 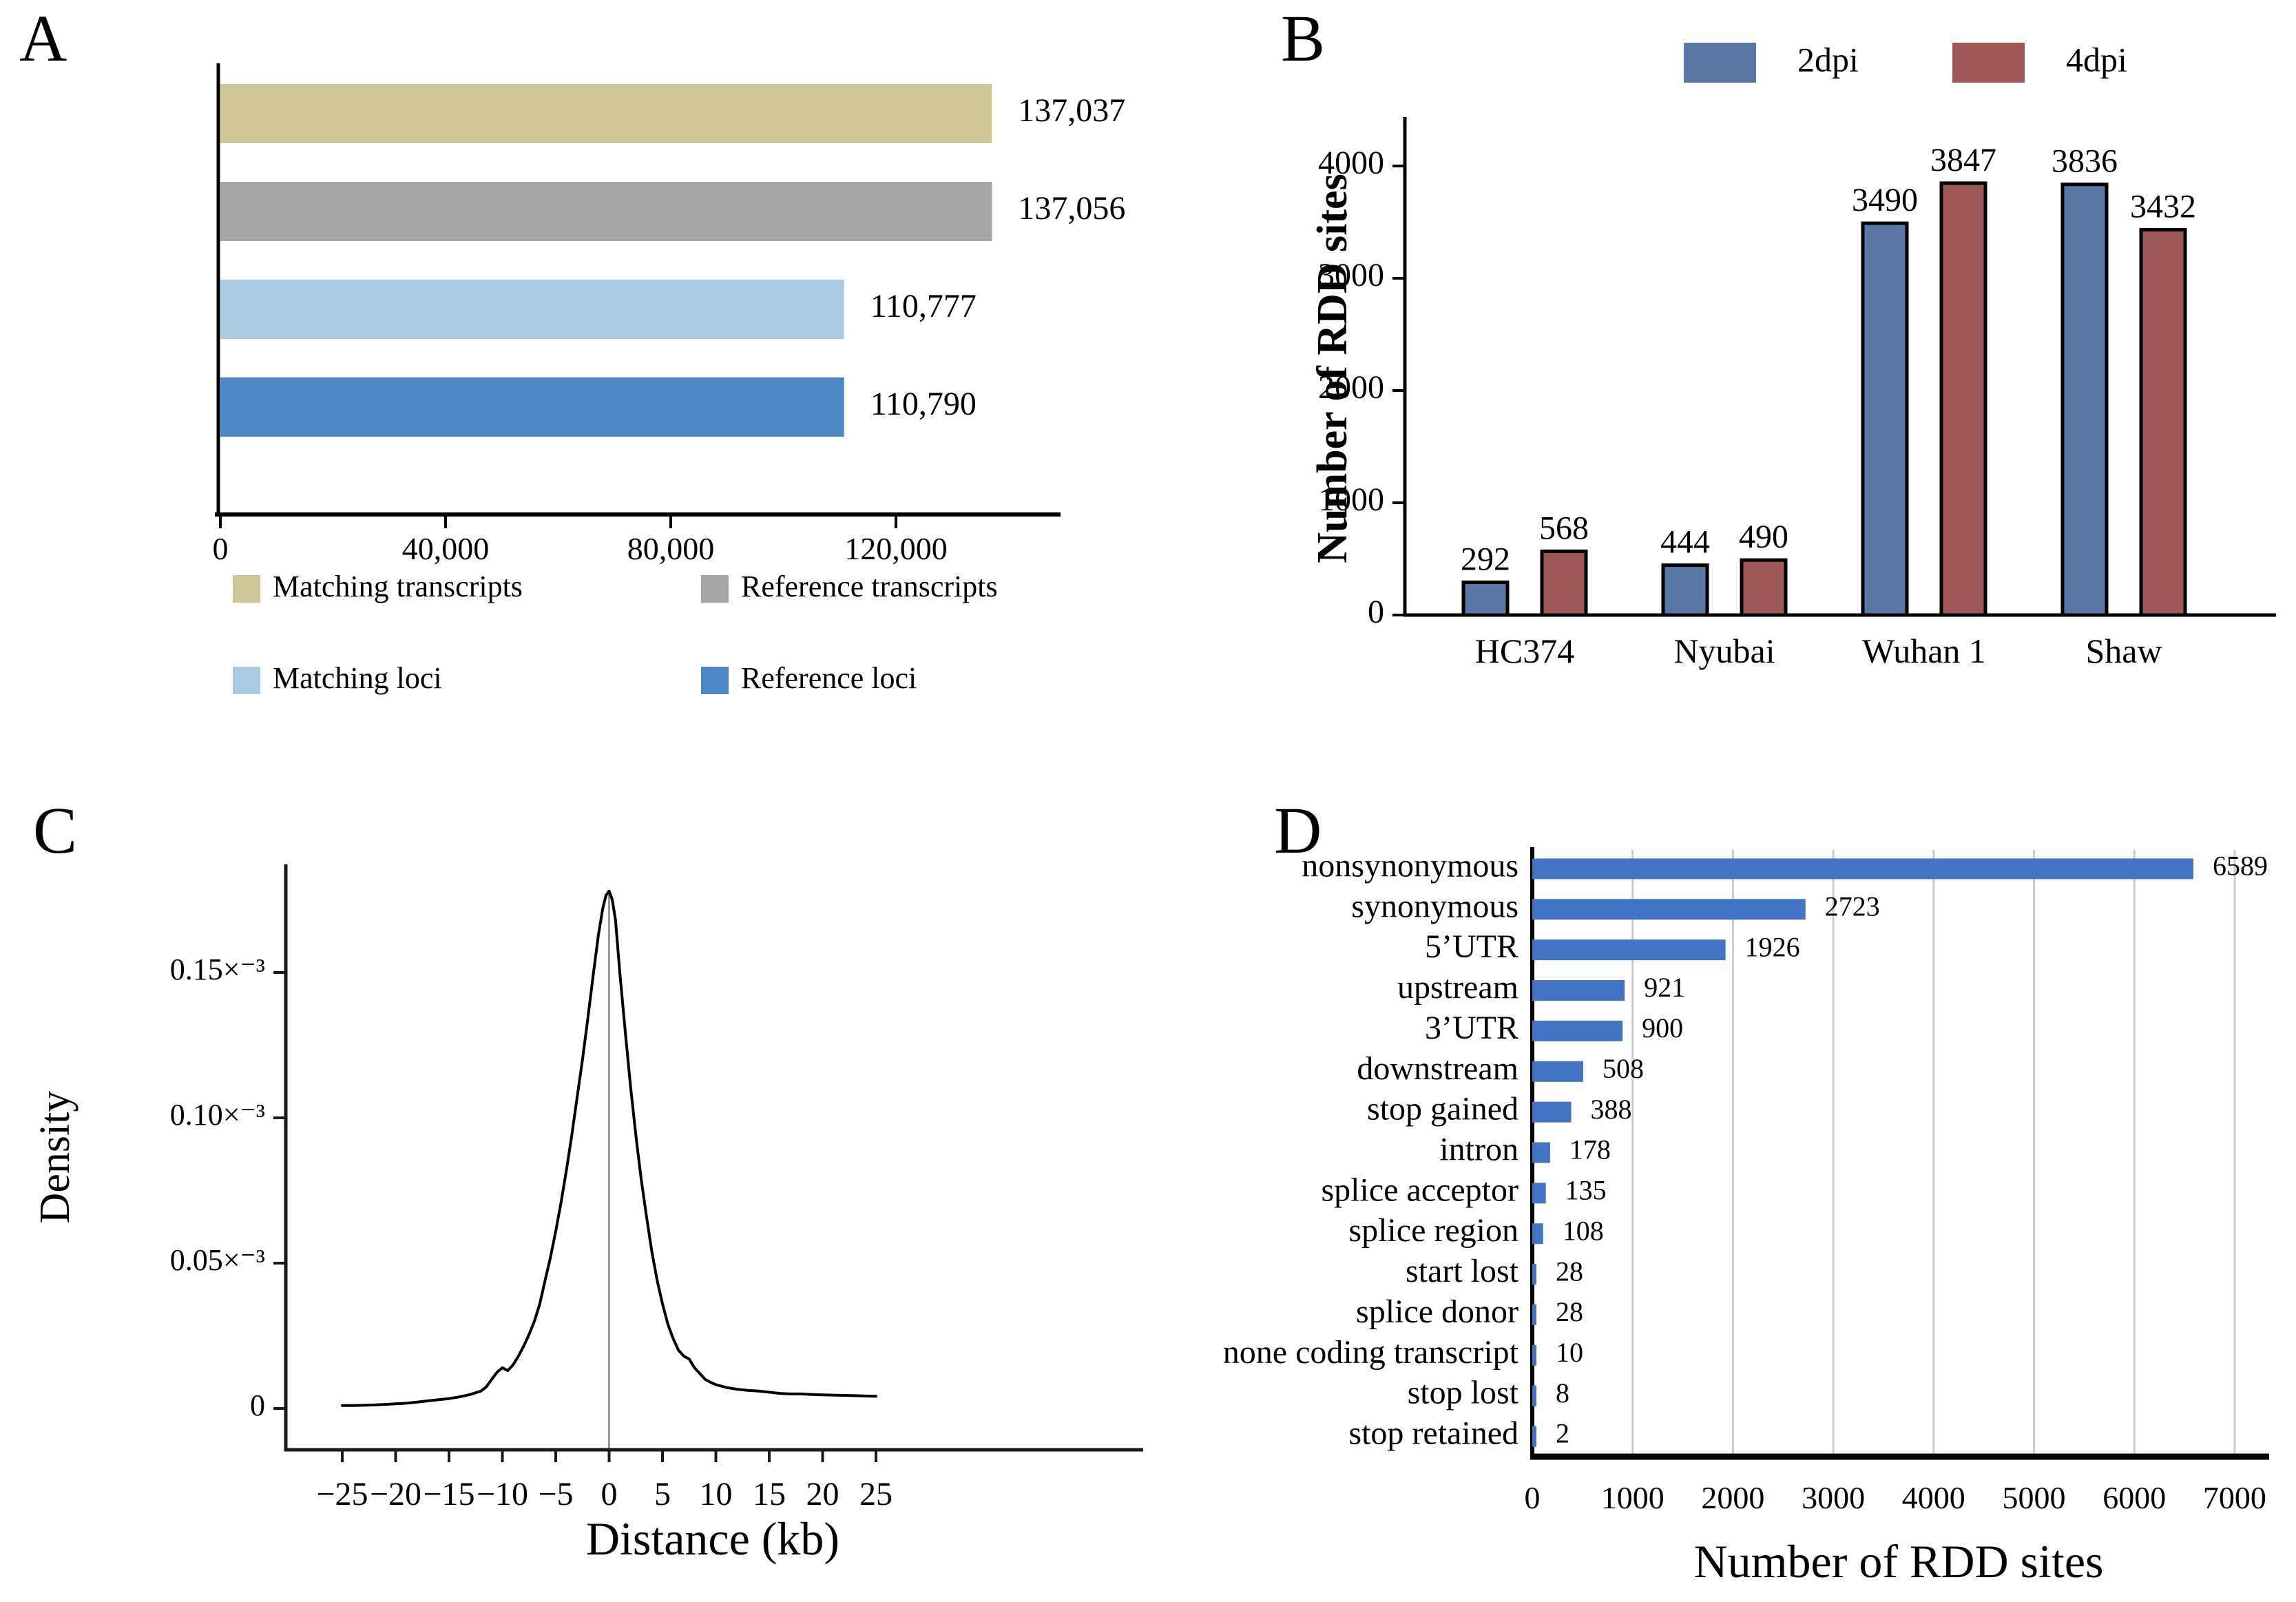 What do you see at coordinates (609, 1148) in the screenshot?
I see `panel-c-density-curve` at bounding box center [609, 1148].